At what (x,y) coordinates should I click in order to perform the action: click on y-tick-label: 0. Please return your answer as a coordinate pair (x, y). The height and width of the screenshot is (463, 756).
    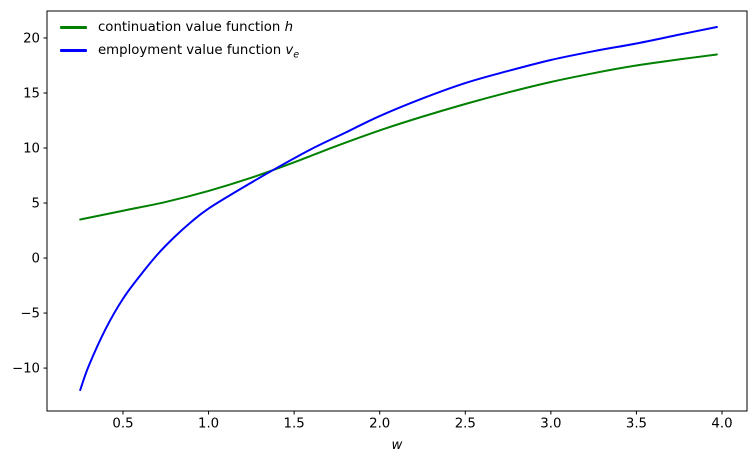
    Looking at the image, I should click on (36, 259).